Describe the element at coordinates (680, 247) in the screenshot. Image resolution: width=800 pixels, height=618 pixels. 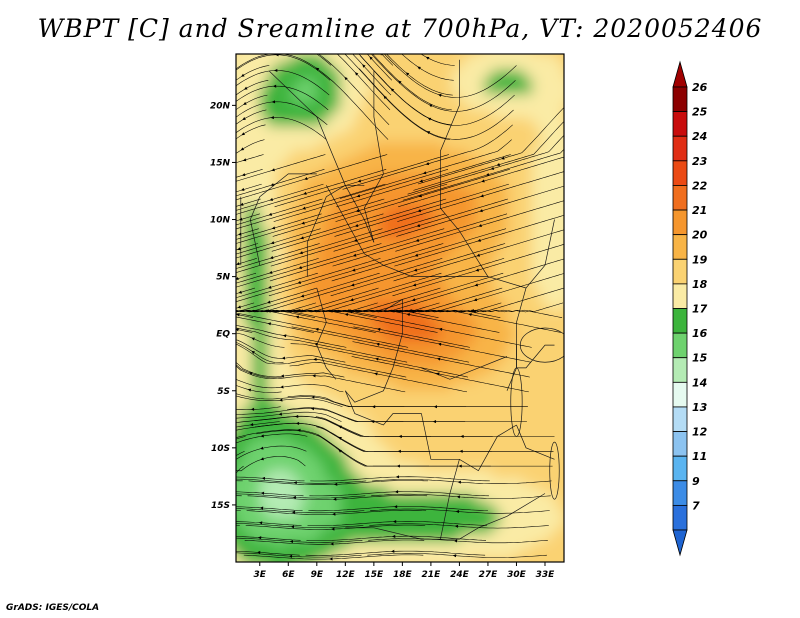
I see `colorbar-segment` at that location.